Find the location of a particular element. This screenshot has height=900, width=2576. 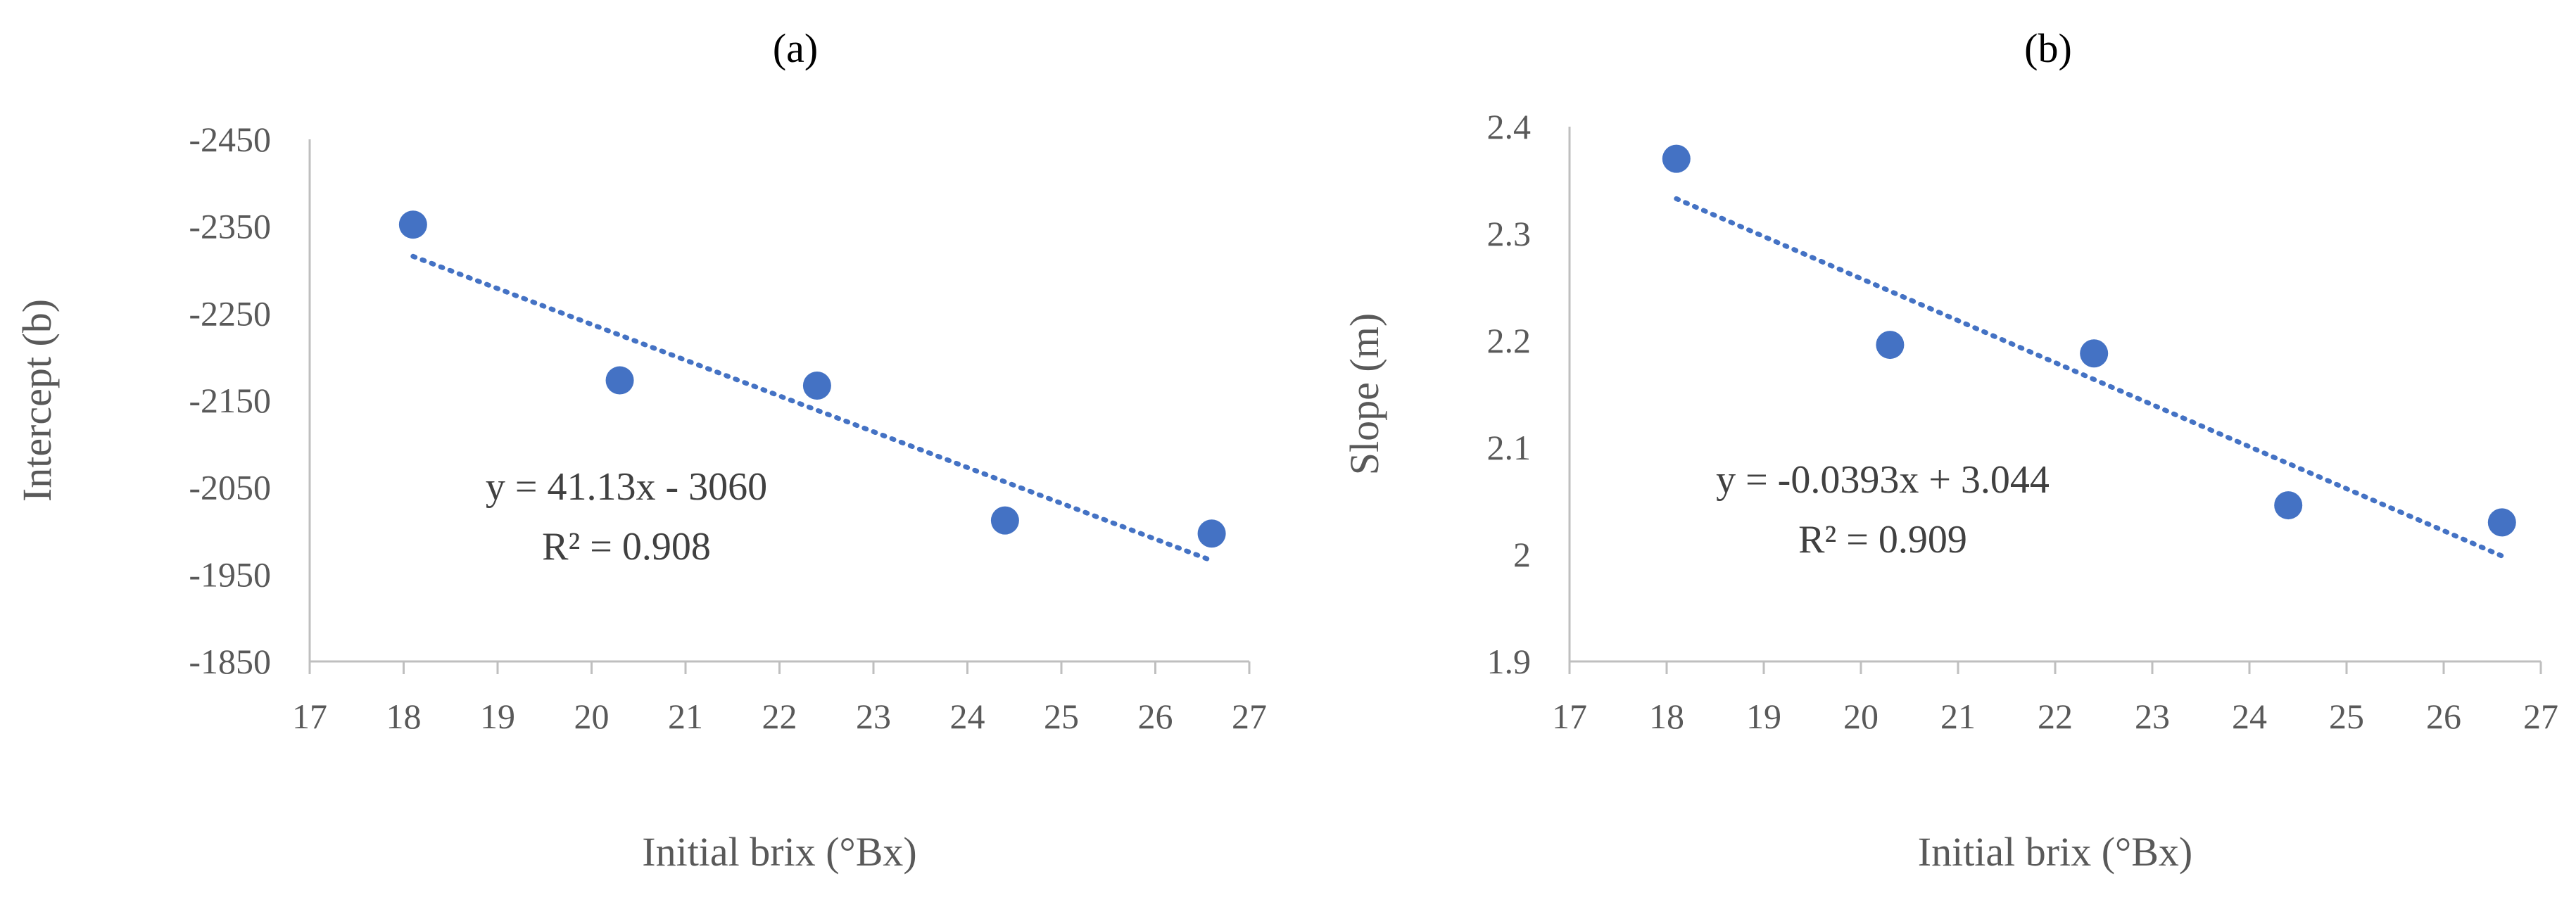

panel-a-y-axis-label: Intercept (b) is located at coordinates (37, 401).